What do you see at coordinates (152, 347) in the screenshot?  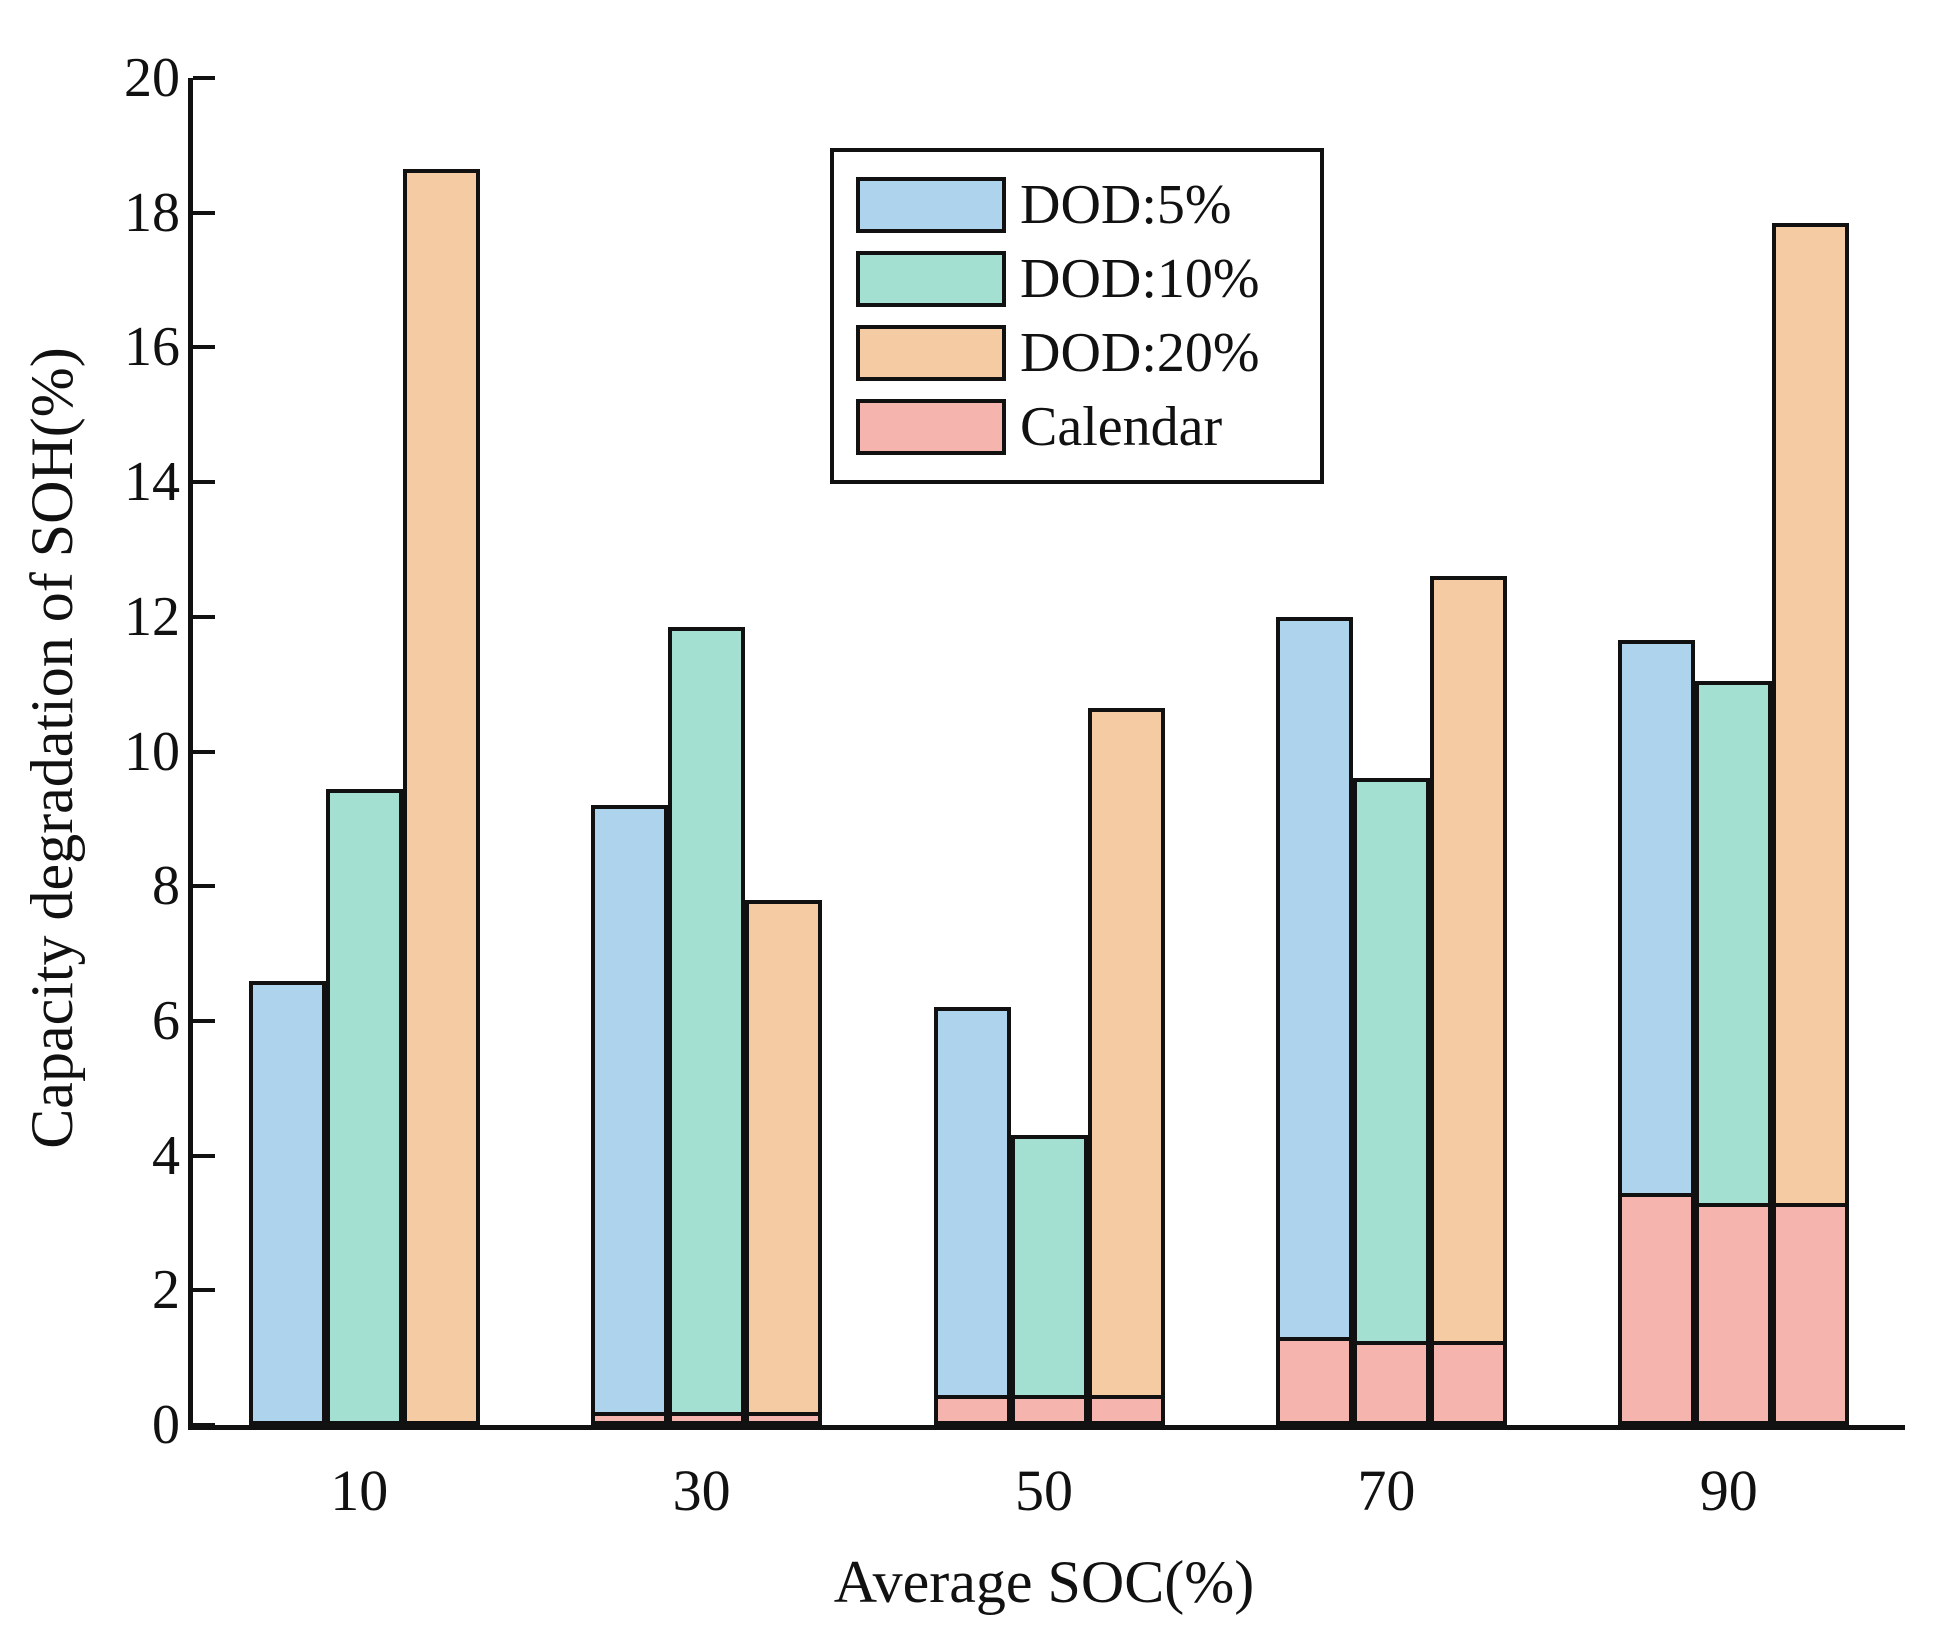 I see `y-tick-label-16: 16` at bounding box center [152, 347].